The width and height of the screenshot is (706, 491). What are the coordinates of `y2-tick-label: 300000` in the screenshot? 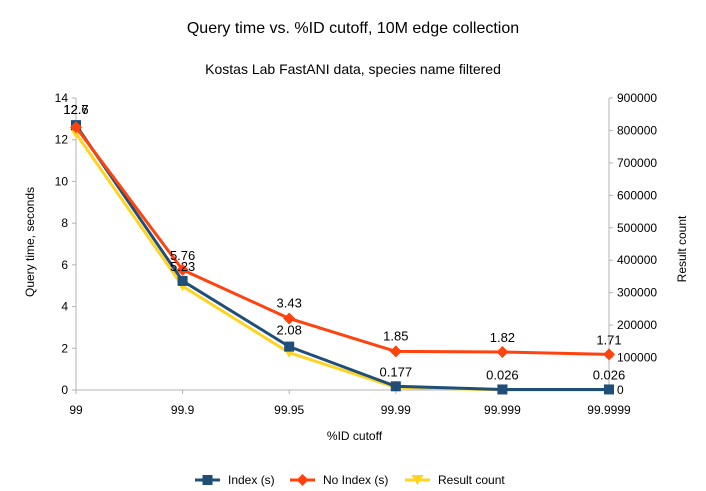 It's located at (637, 293).